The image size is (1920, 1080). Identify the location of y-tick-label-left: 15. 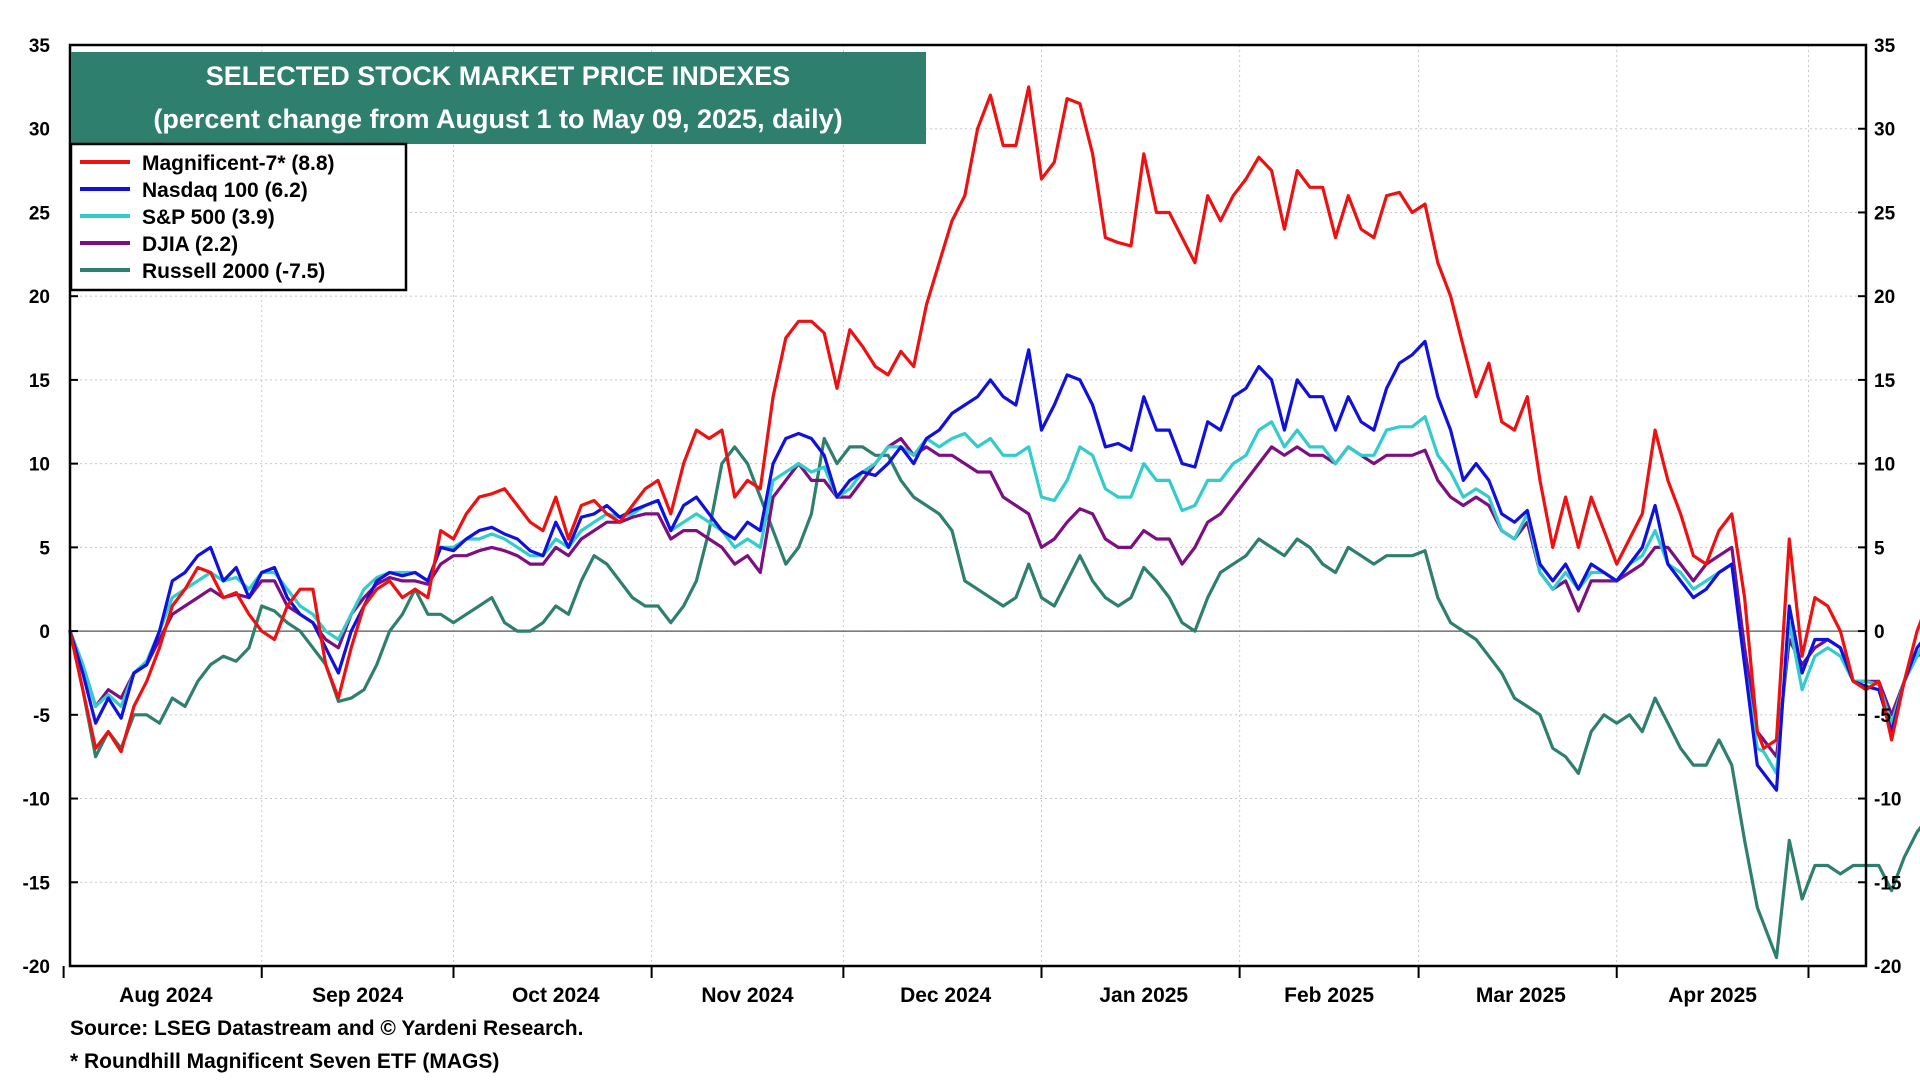
(40, 381).